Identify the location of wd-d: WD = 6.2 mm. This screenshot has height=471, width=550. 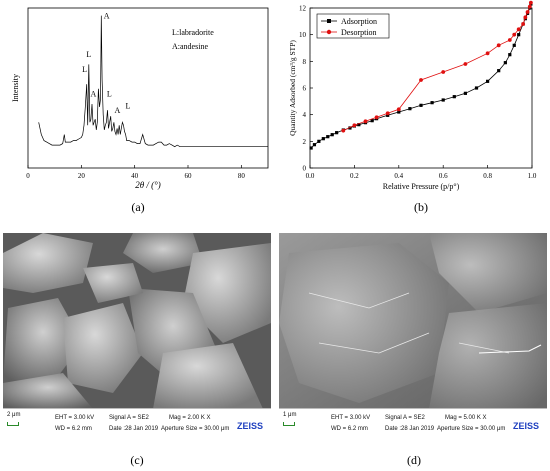
(349, 429).